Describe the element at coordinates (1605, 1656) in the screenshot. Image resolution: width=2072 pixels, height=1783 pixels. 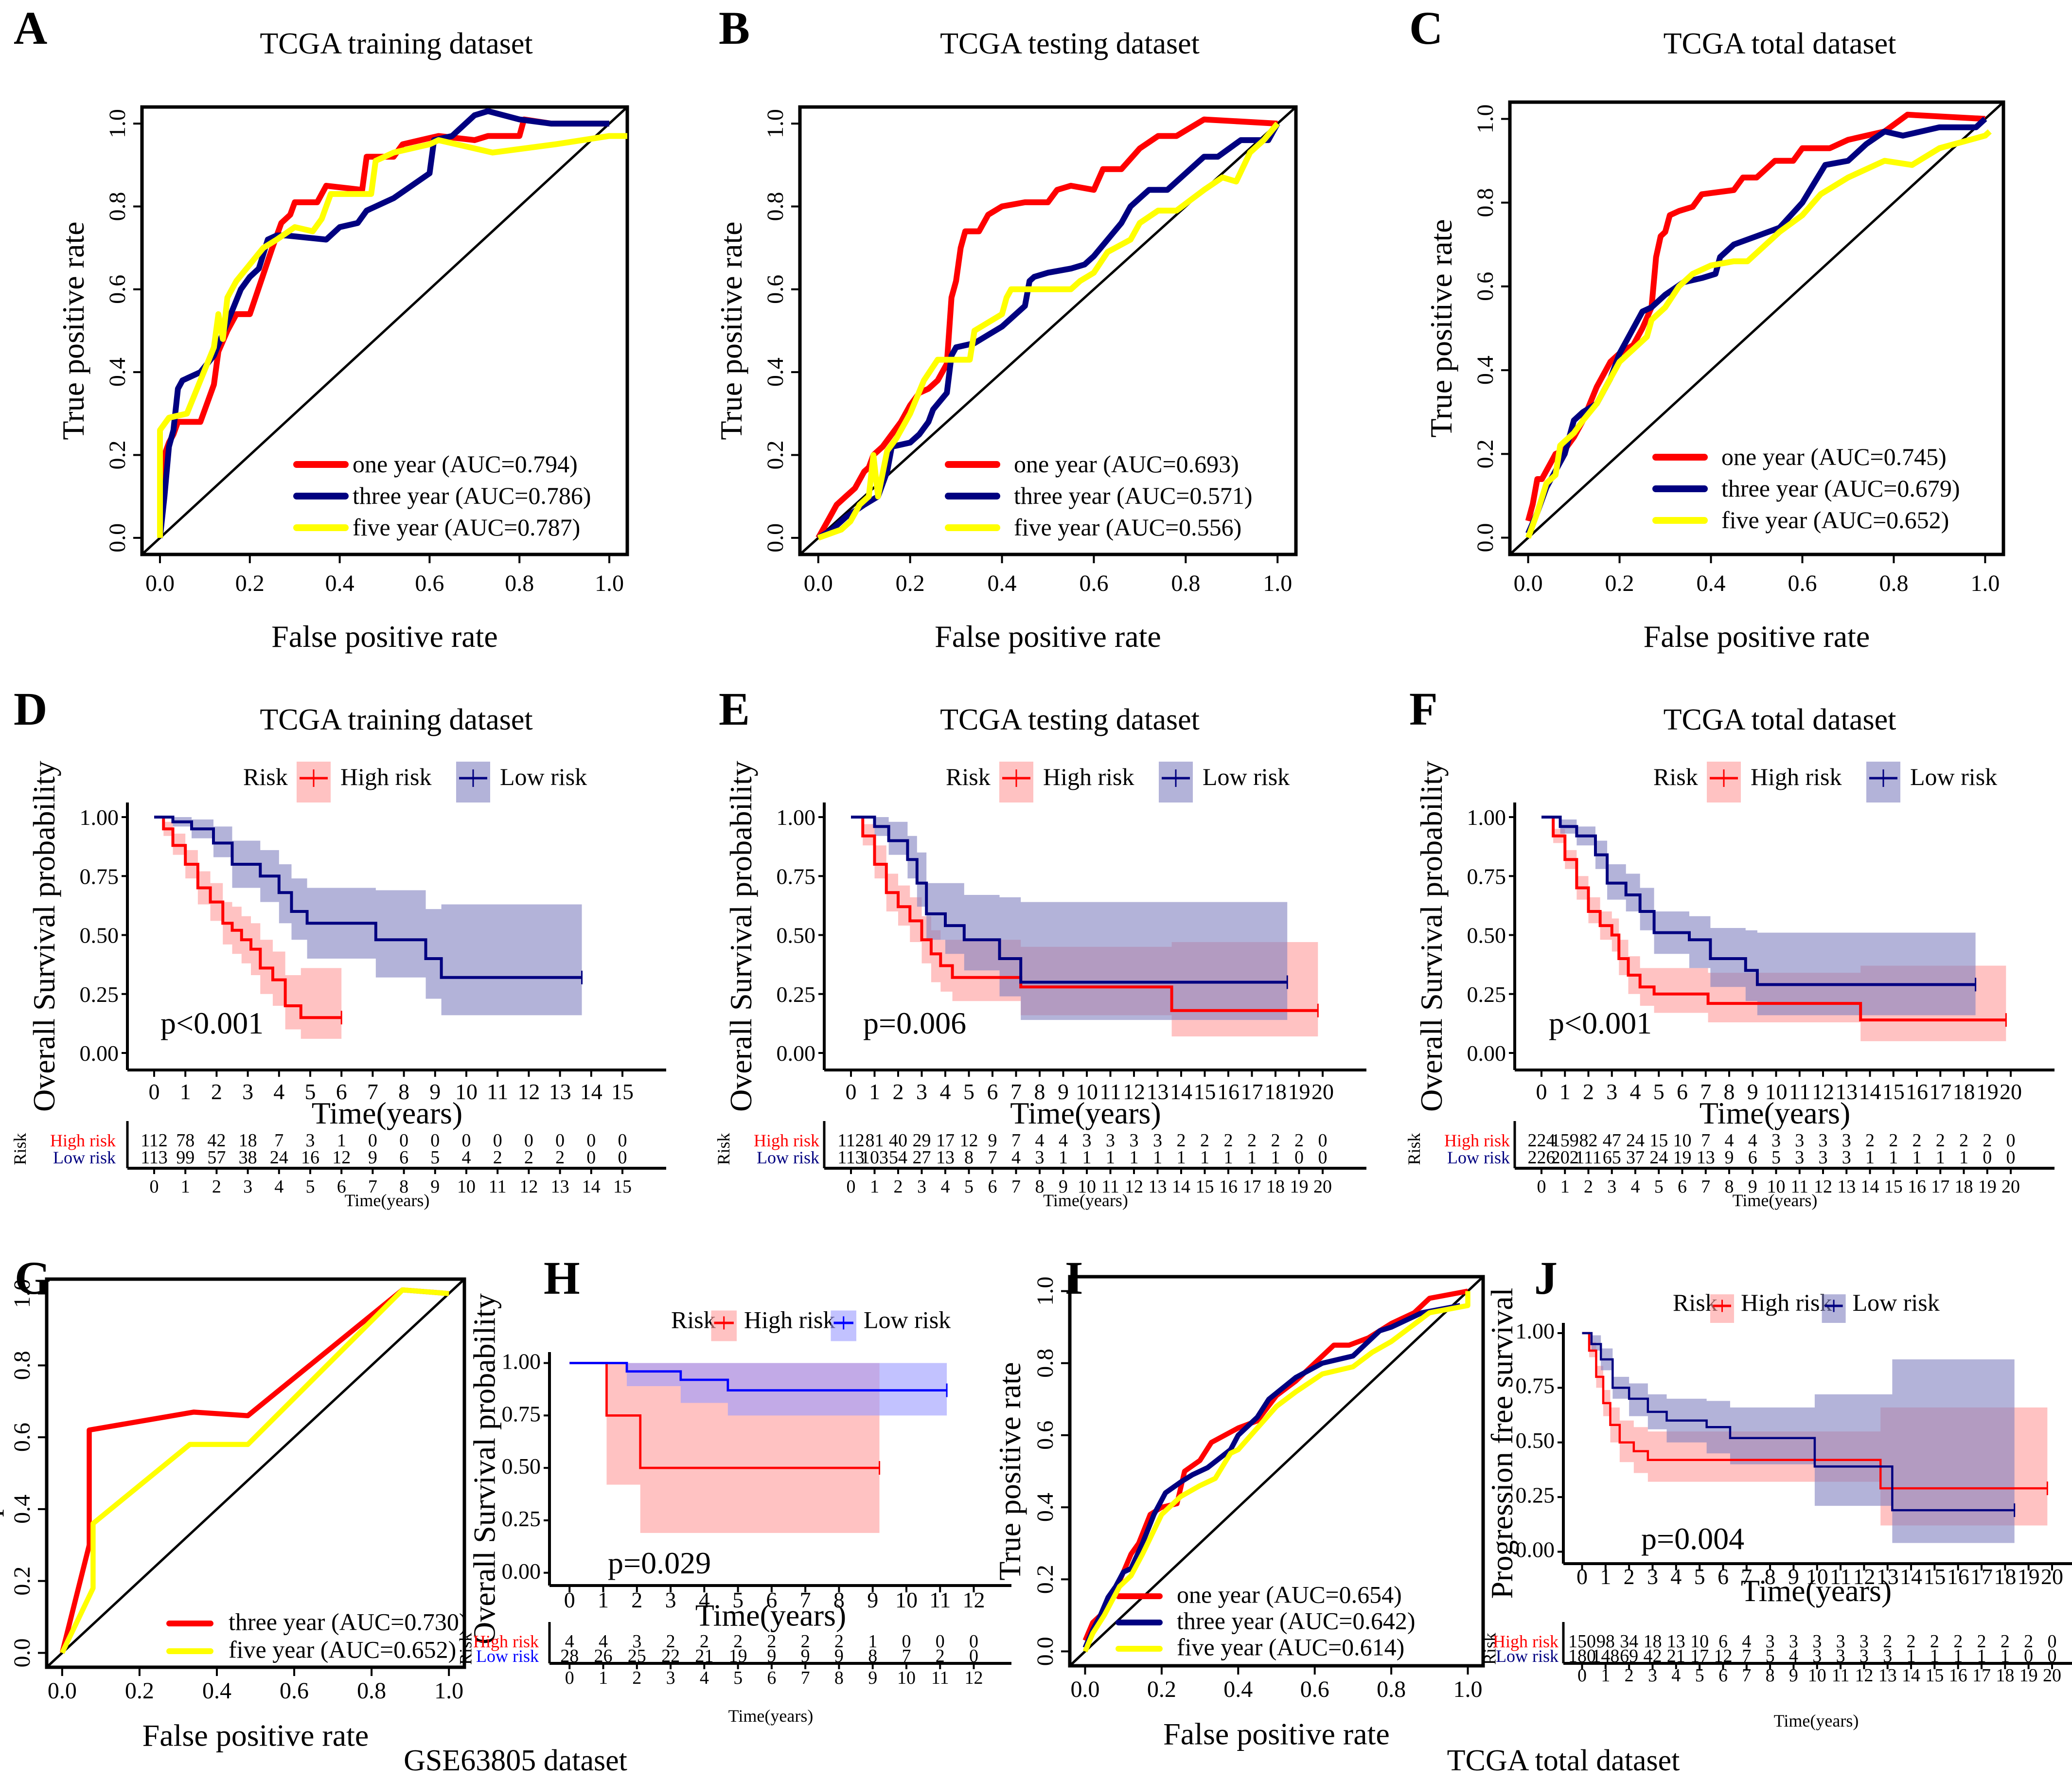
I see `risk-count-low: 148` at that location.